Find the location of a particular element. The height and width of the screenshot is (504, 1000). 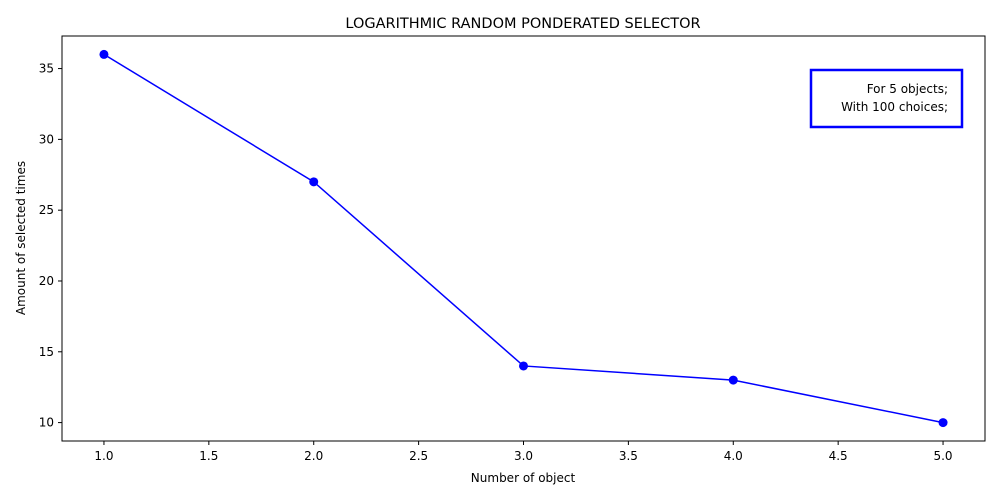

annotation-box: For 5 objects; With 100 choices; is located at coordinates (886, 98).